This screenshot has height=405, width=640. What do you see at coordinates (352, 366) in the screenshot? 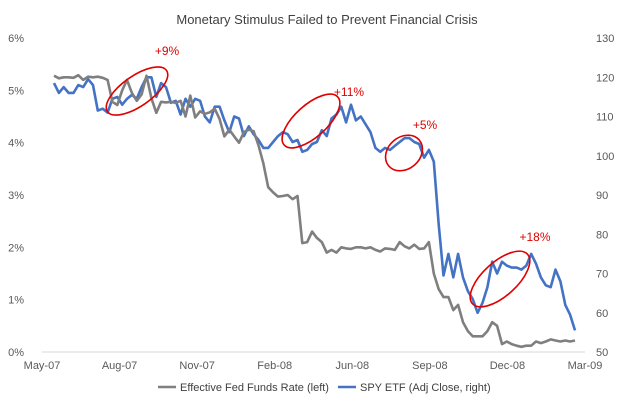
I see `x-tick-label: Jun-08` at bounding box center [352, 366].